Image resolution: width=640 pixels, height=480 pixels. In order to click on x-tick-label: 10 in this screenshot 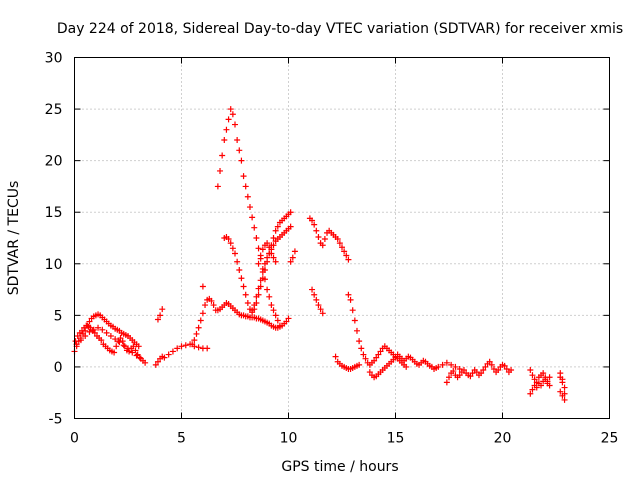, I will do `click(289, 439)`.